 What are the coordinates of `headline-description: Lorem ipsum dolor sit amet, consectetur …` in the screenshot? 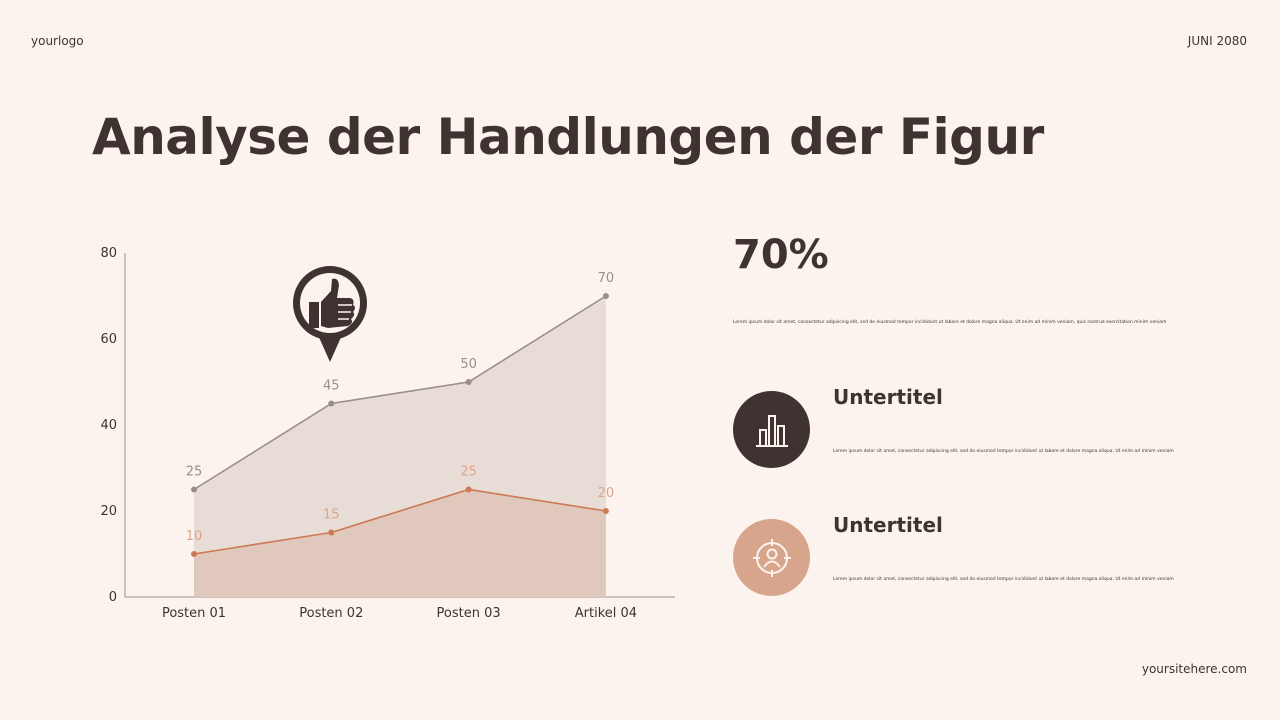 It's located at (950, 322).